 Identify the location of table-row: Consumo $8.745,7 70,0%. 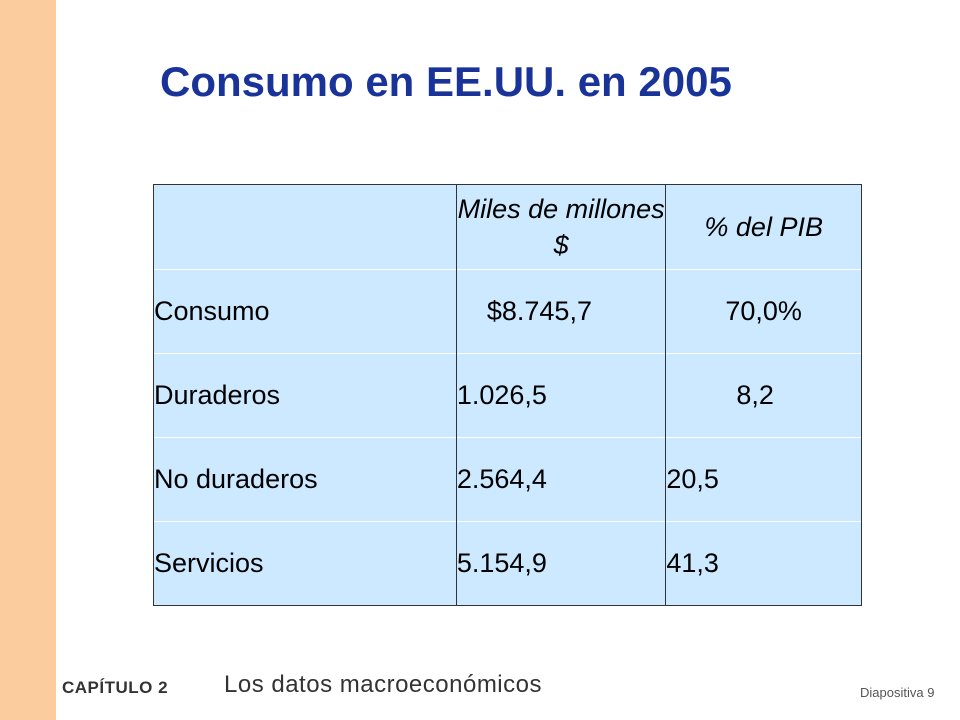
(507, 311).